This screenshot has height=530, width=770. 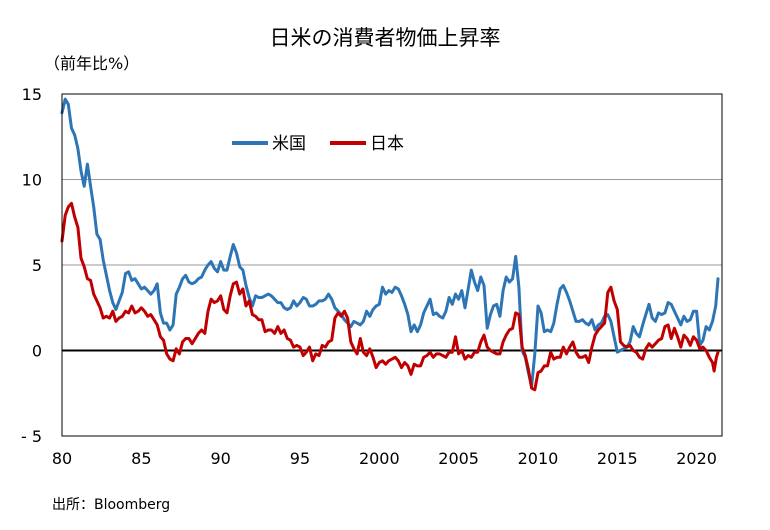 I want to click on y-tick-label: 5, so click(x=37, y=265).